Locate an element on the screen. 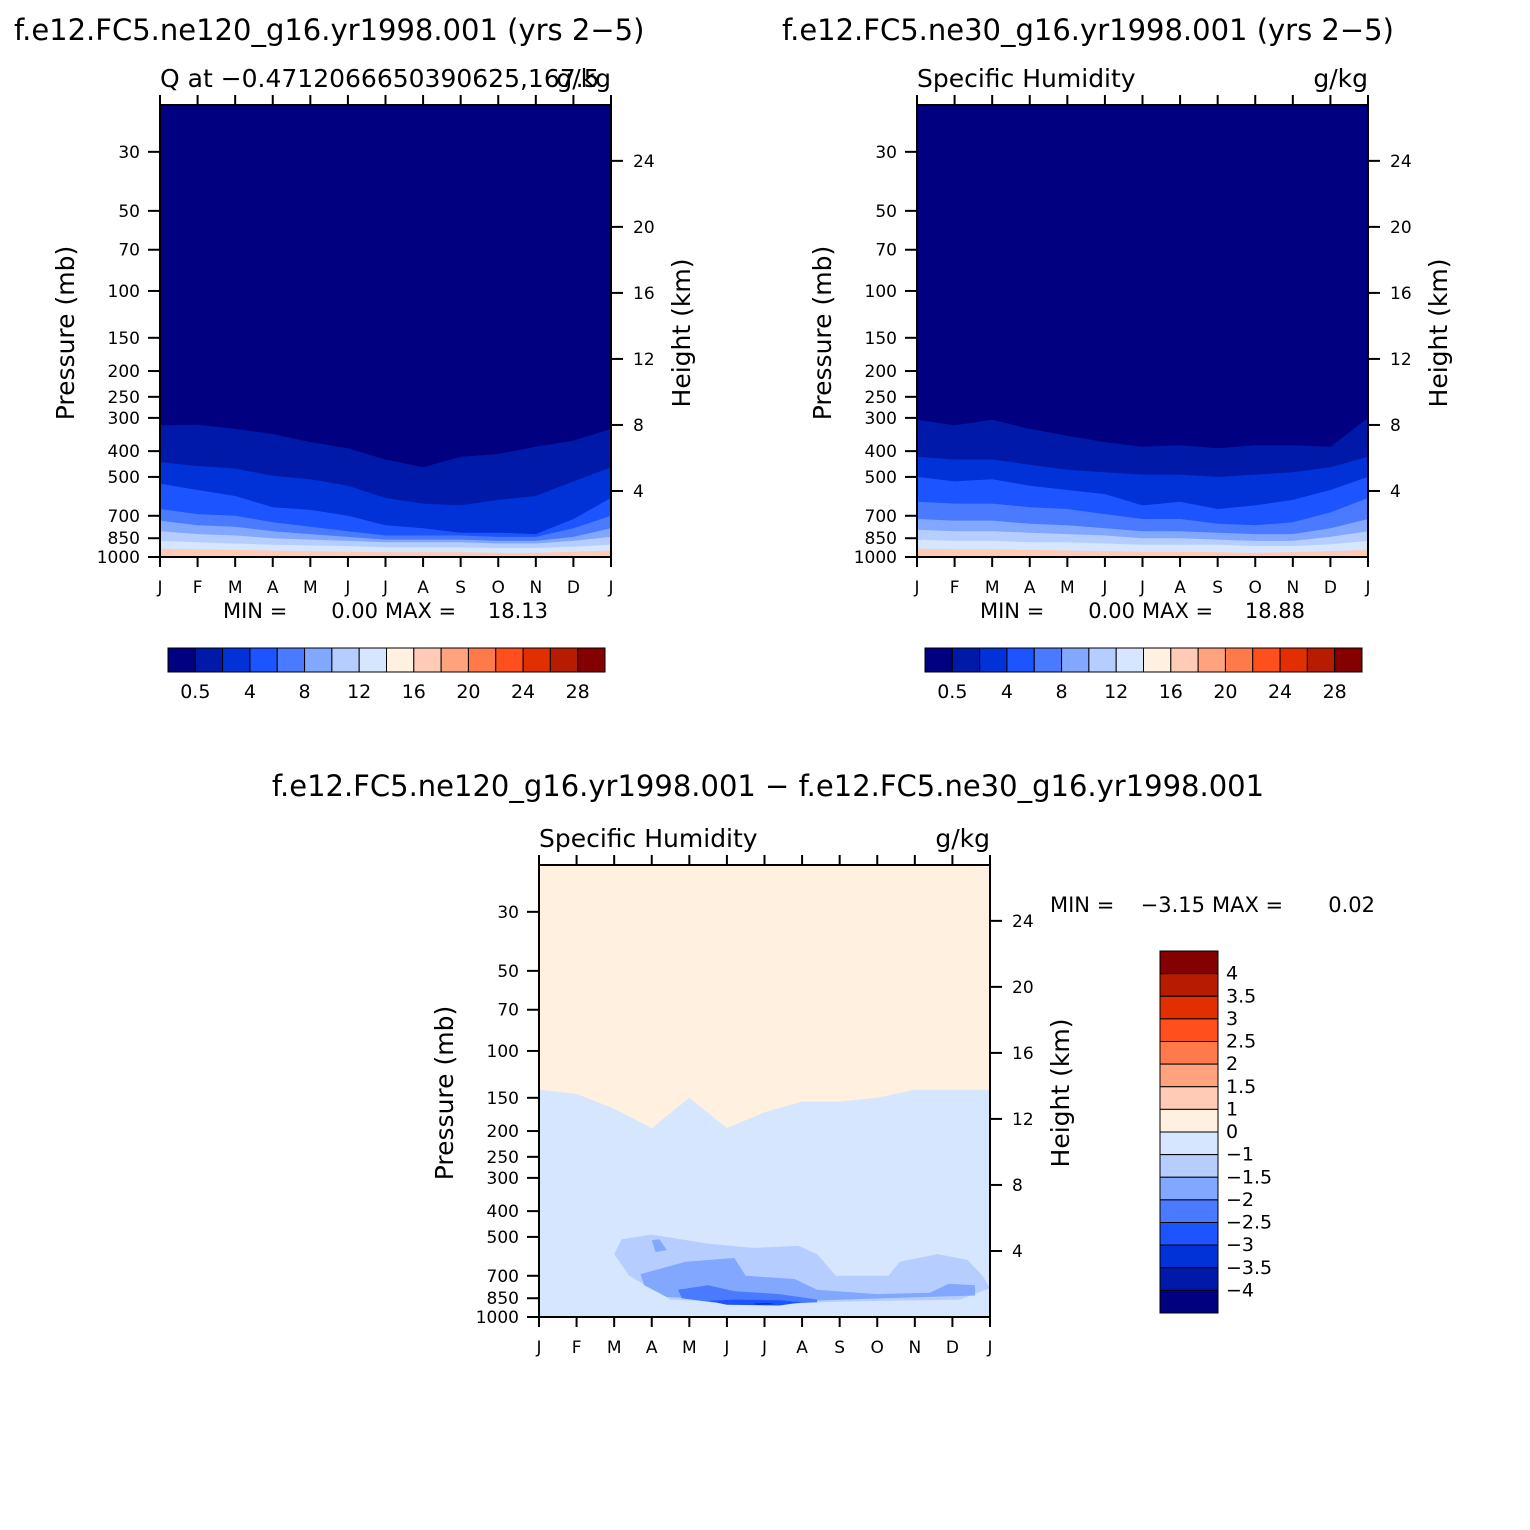 This screenshot has height=1530, width=1530. max-value: 18.88 is located at coordinates (1275, 611).